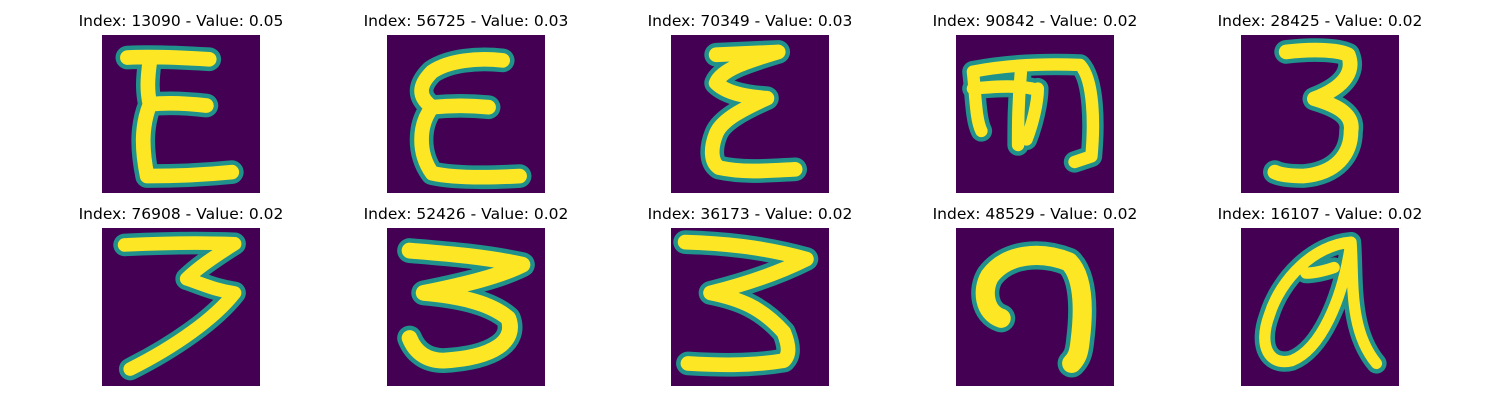  Describe the element at coordinates (1035, 21) in the screenshot. I see `panel-title: Index: 90842 - Value: 0.02` at that location.